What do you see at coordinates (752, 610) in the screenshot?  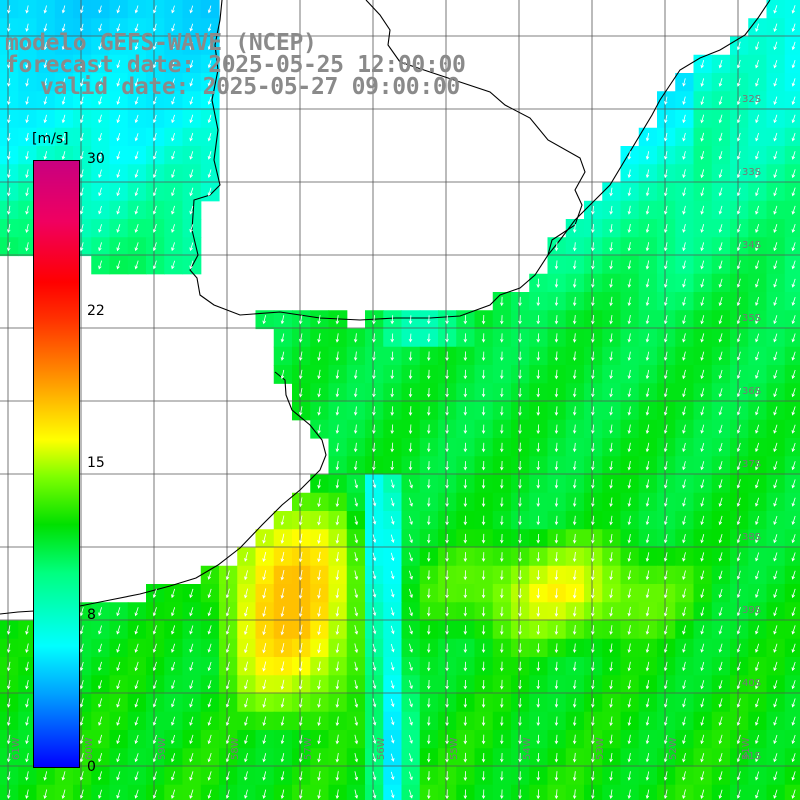 I see `lat-label: 39S` at bounding box center [752, 610].